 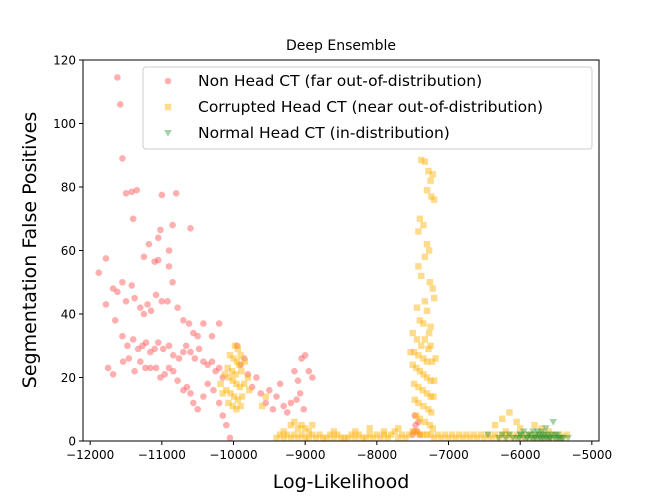 What do you see at coordinates (340, 81) in the screenshot?
I see `legend-label-non-head-ct: Non Head CT (far out-of-distribution)` at bounding box center [340, 81].